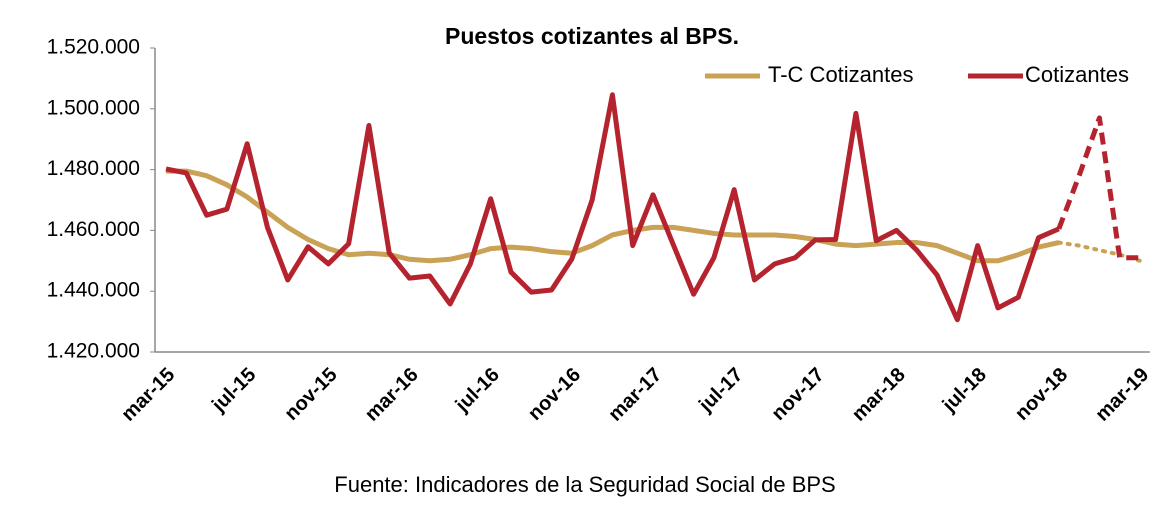 This screenshot has width=1162, height=531. I want to click on x-tick-label: nov-17, so click(797, 394).